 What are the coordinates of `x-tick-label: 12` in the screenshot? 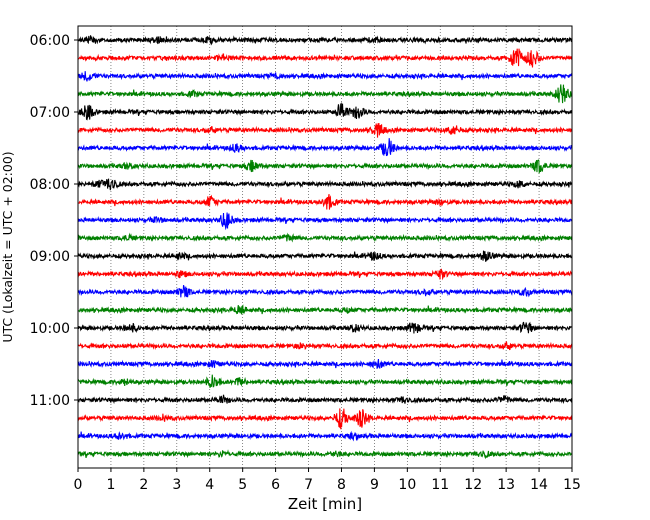 It's located at (473, 485).